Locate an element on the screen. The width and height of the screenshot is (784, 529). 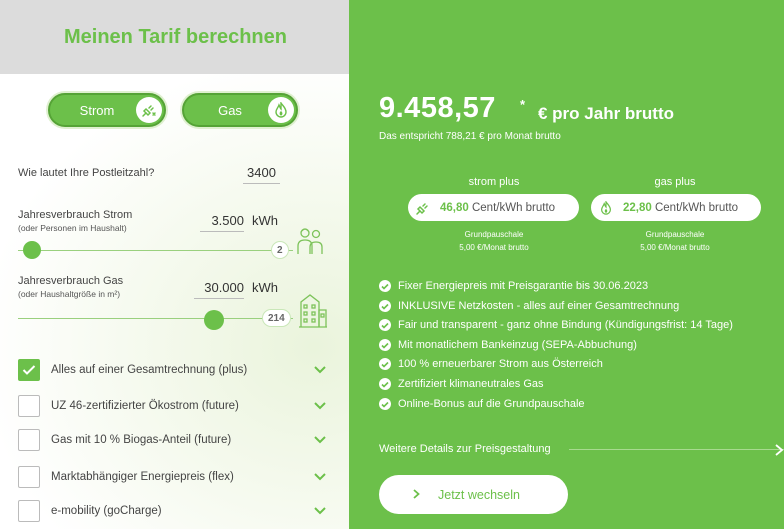
gas-toggle: Gas is located at coordinates (240, 110).